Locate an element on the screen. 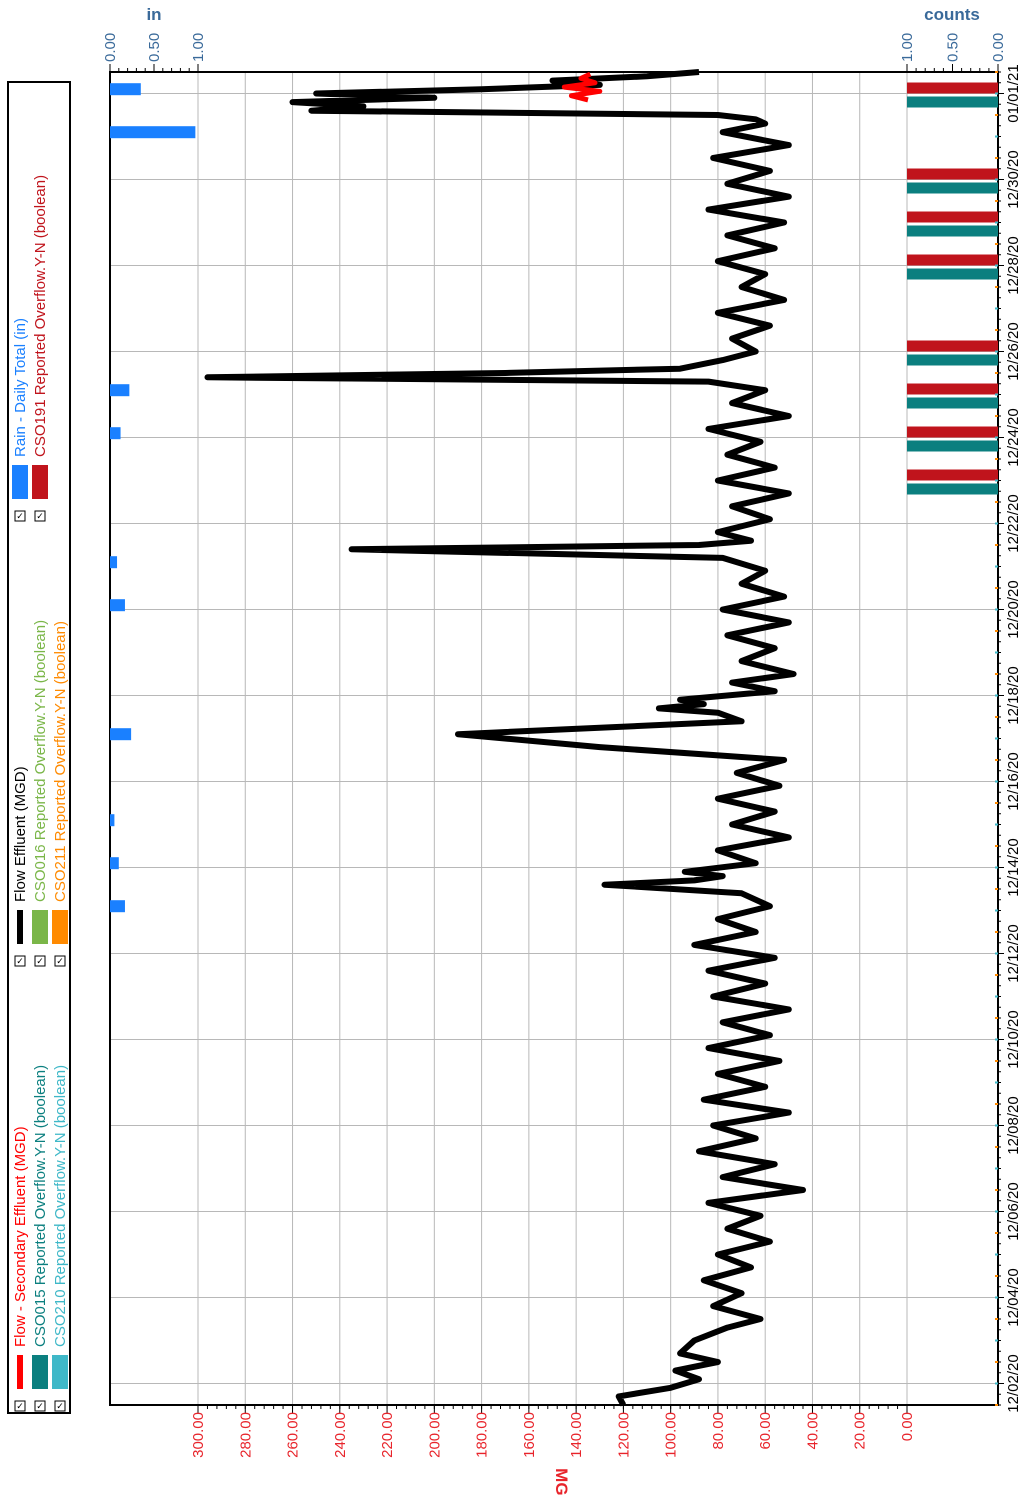 Image resolution: width=1023 pixels, height=1495 pixels. rain-tick-label: 1.00 is located at coordinates (198, 47).